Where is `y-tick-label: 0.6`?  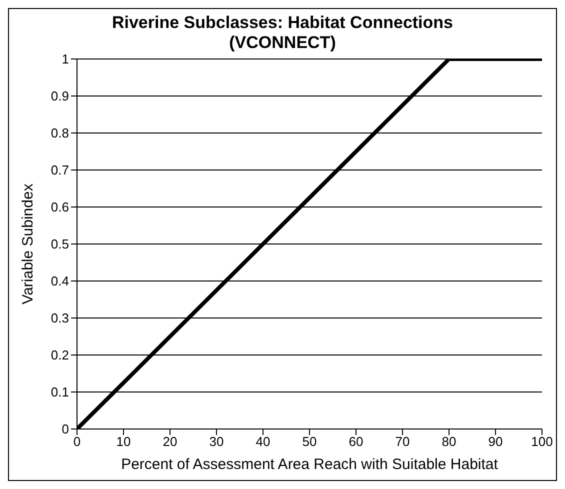
y-tick-label: 0.6 is located at coordinates (59, 207).